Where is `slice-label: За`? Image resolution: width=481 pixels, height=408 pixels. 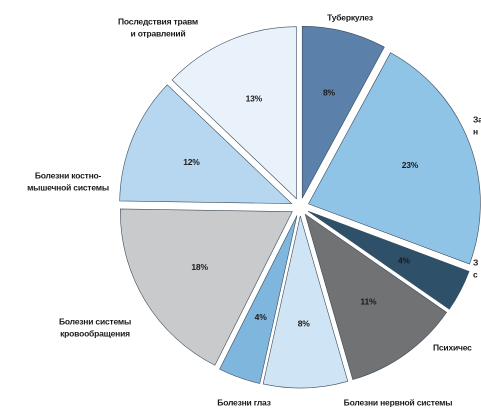 slice-label: За is located at coordinates (477, 119).